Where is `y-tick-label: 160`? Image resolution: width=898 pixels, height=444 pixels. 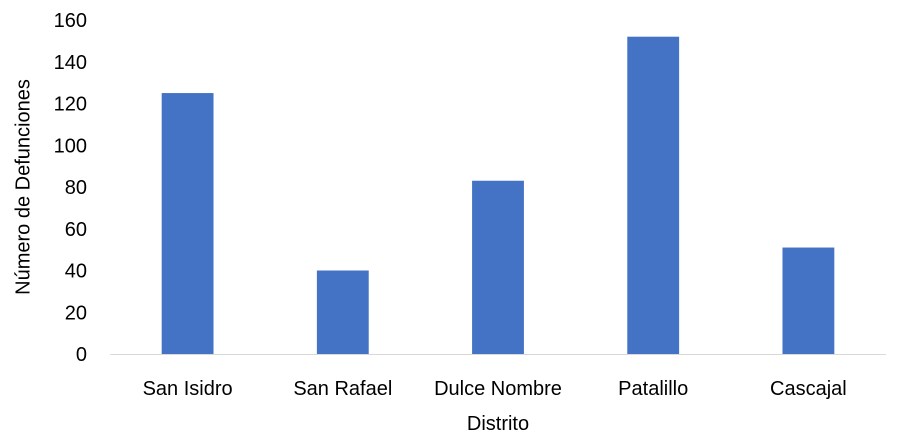
y-tick-label: 160 is located at coordinates (70, 21).